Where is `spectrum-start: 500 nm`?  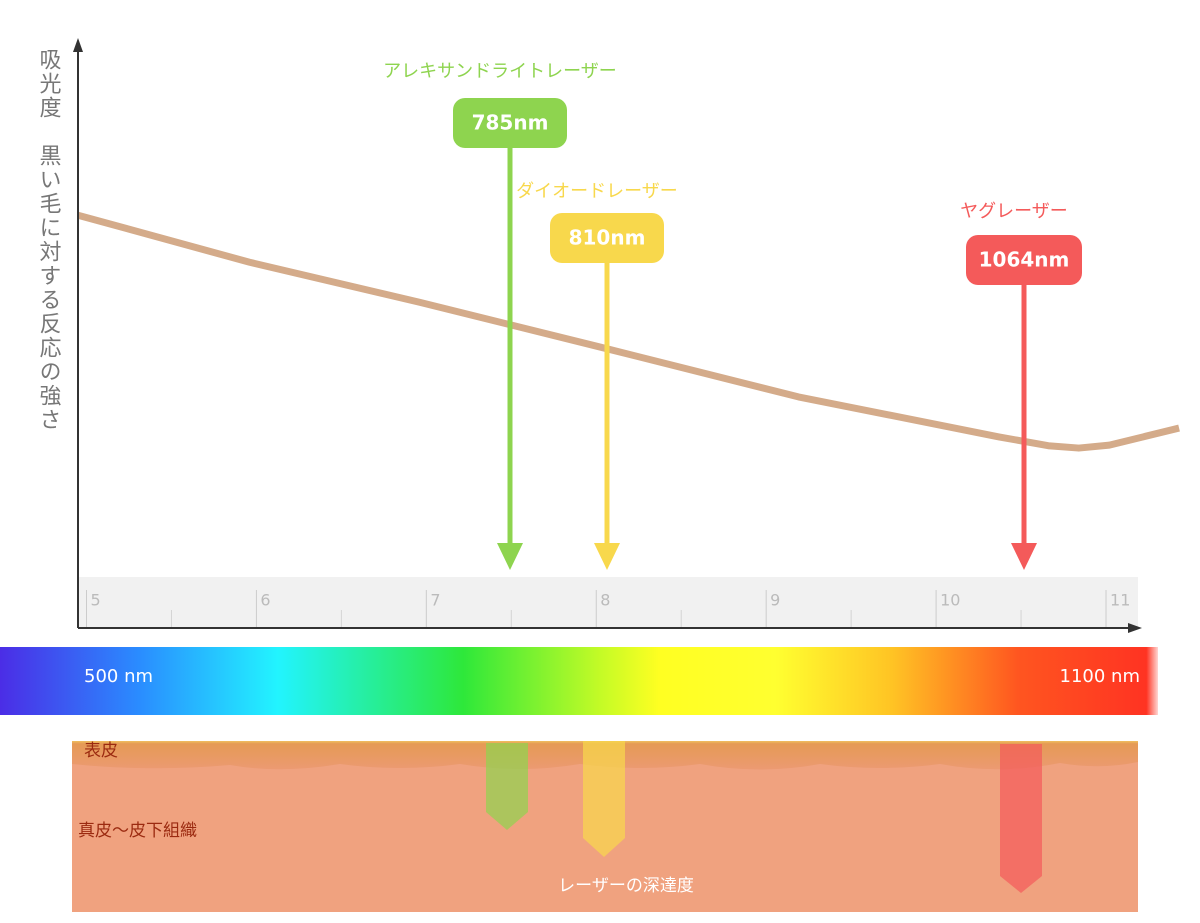
spectrum-start: 500 nm is located at coordinates (118, 676).